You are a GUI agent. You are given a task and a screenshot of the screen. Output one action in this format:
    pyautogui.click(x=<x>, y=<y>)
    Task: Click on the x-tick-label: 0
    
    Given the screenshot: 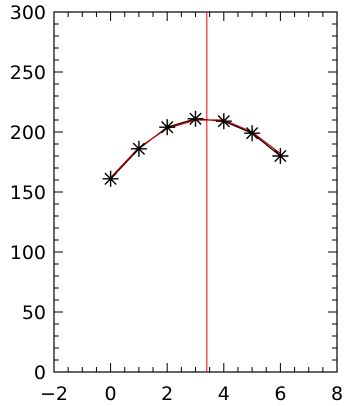 What is the action you would take?
    pyautogui.click(x=111, y=394)
    